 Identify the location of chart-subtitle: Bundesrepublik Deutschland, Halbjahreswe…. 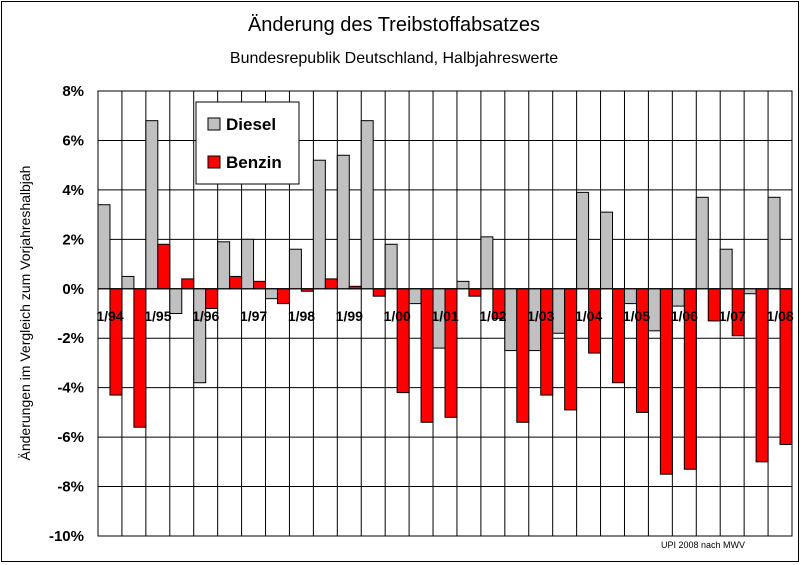
(394, 58).